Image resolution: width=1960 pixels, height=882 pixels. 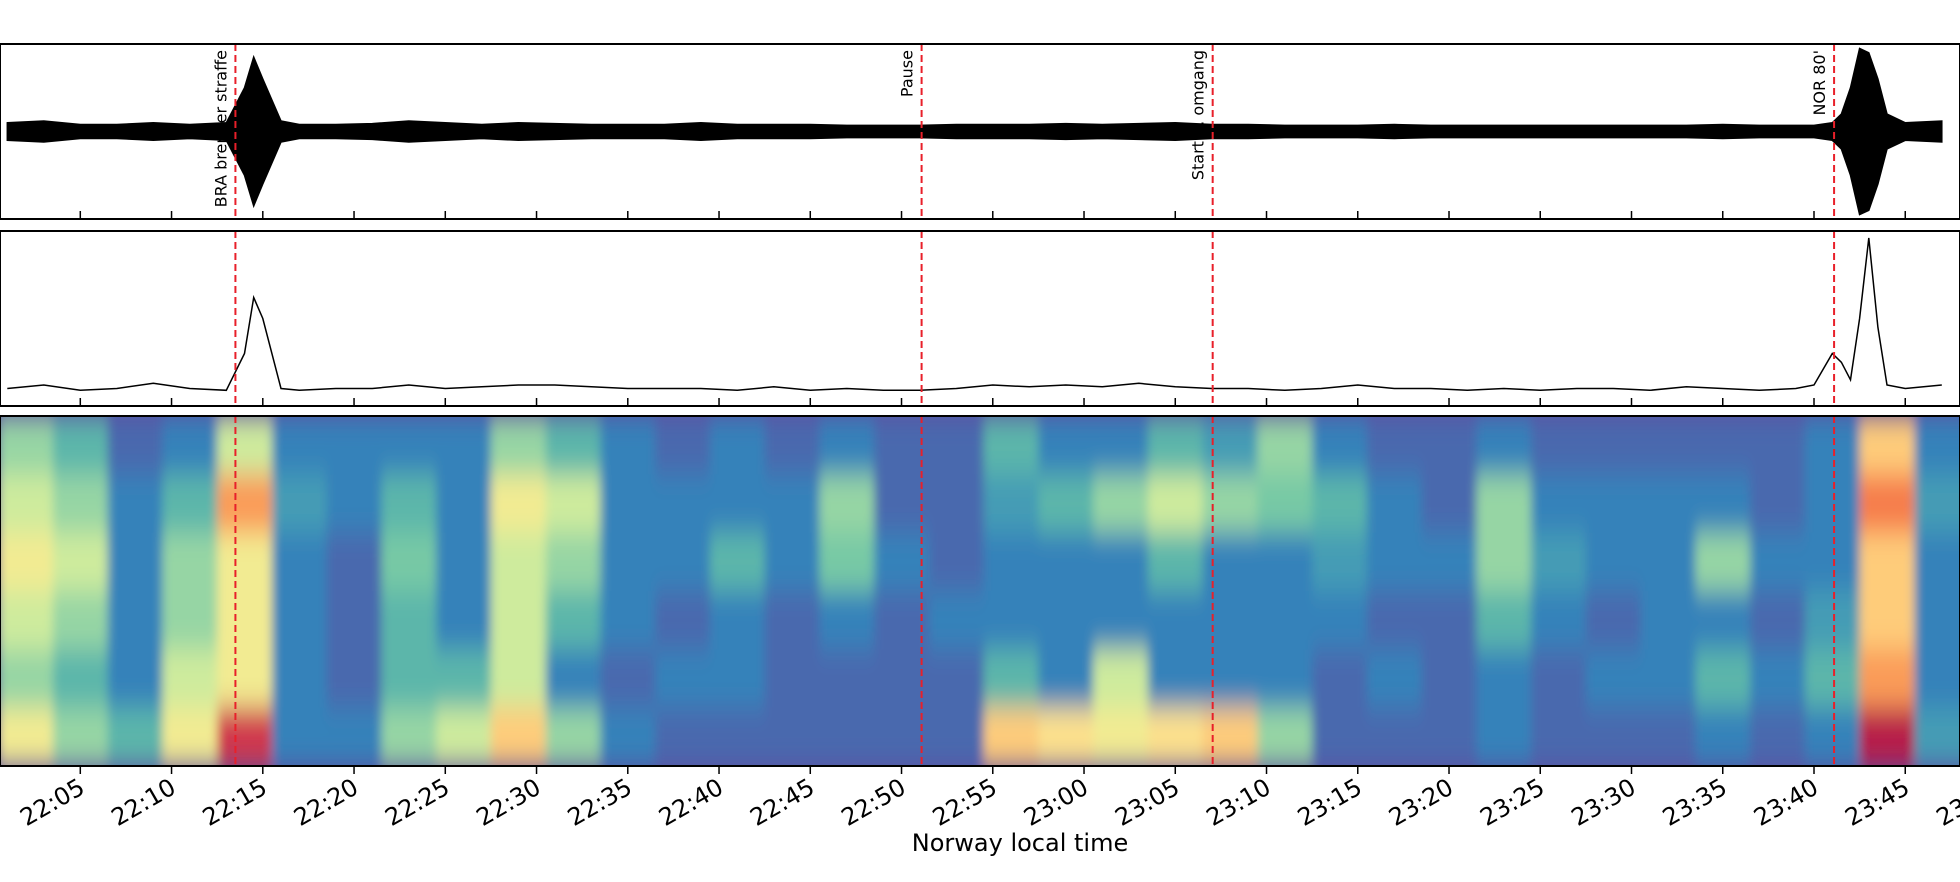 What do you see at coordinates (417, 802) in the screenshot?
I see `x-tick-label: 22:25` at bounding box center [417, 802].